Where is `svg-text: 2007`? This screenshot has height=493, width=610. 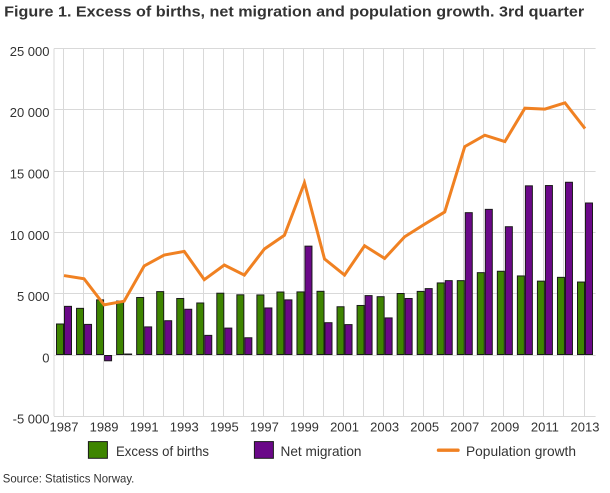
svg-text: 2007 is located at coordinates (464, 427).